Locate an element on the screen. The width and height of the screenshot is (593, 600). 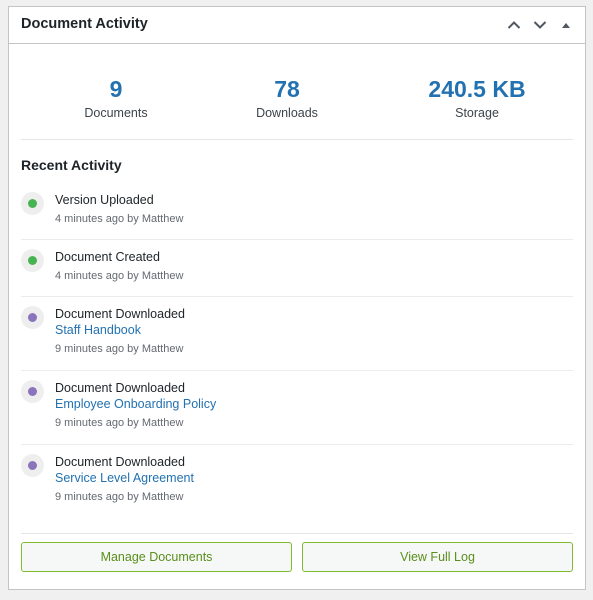
document-link: Staff Handbook is located at coordinates (98, 330).